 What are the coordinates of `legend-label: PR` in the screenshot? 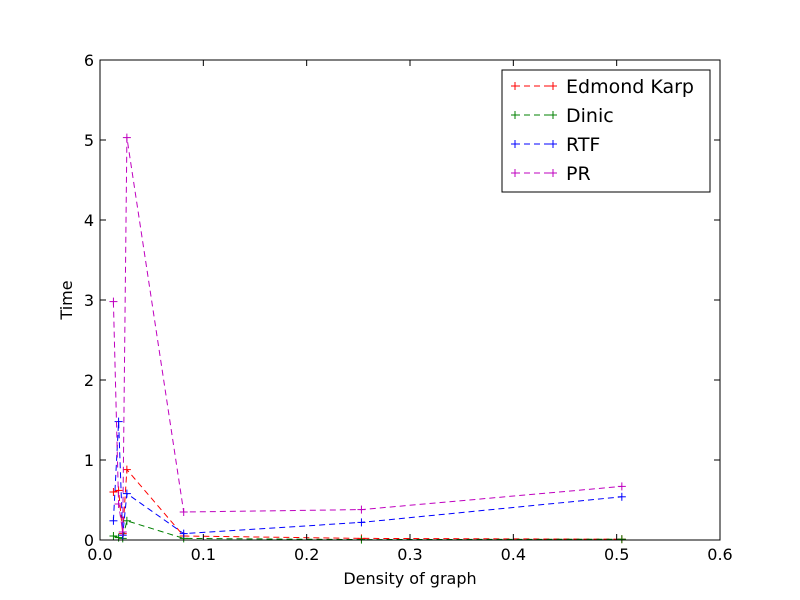 It's located at (578, 174).